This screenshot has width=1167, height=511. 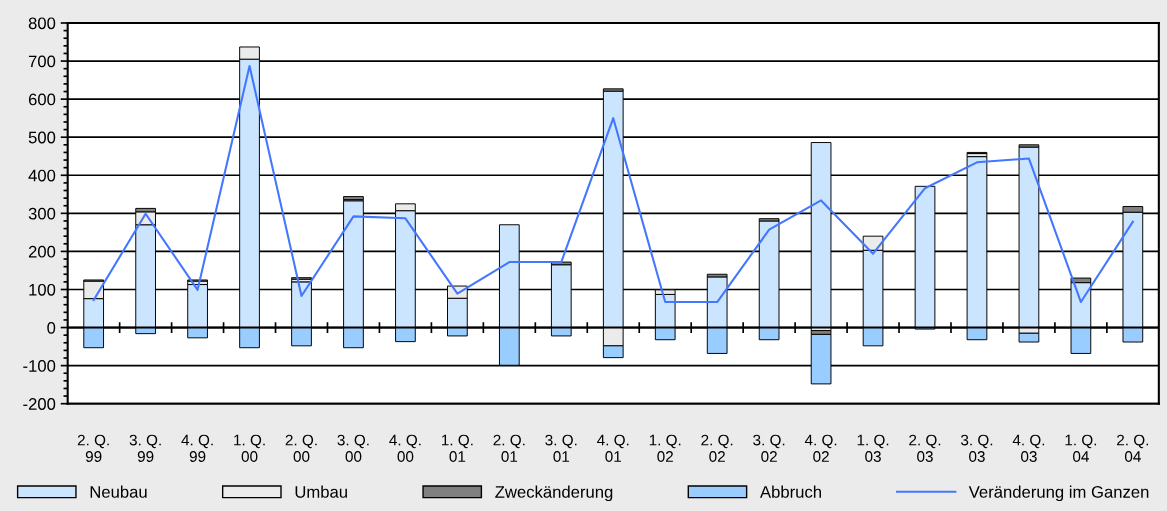 What do you see at coordinates (353, 448) in the screenshot?
I see `x-tick-label: 3. Q. 00` at bounding box center [353, 448].